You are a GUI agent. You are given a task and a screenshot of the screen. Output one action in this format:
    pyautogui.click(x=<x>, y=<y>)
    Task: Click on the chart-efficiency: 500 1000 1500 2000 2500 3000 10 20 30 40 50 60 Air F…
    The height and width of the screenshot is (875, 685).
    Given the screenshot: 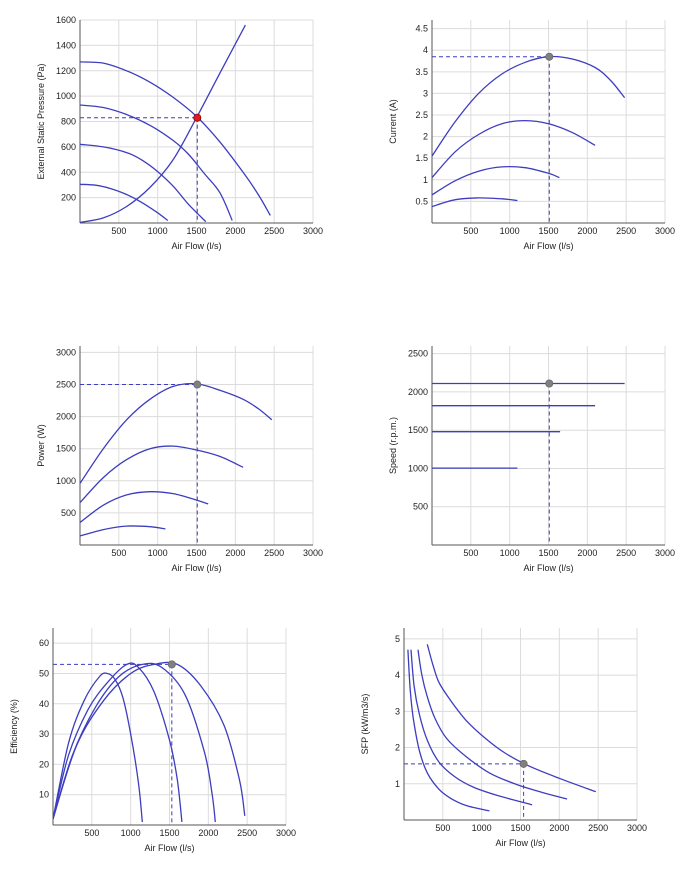 What is the action you would take?
    pyautogui.click(x=152, y=740)
    